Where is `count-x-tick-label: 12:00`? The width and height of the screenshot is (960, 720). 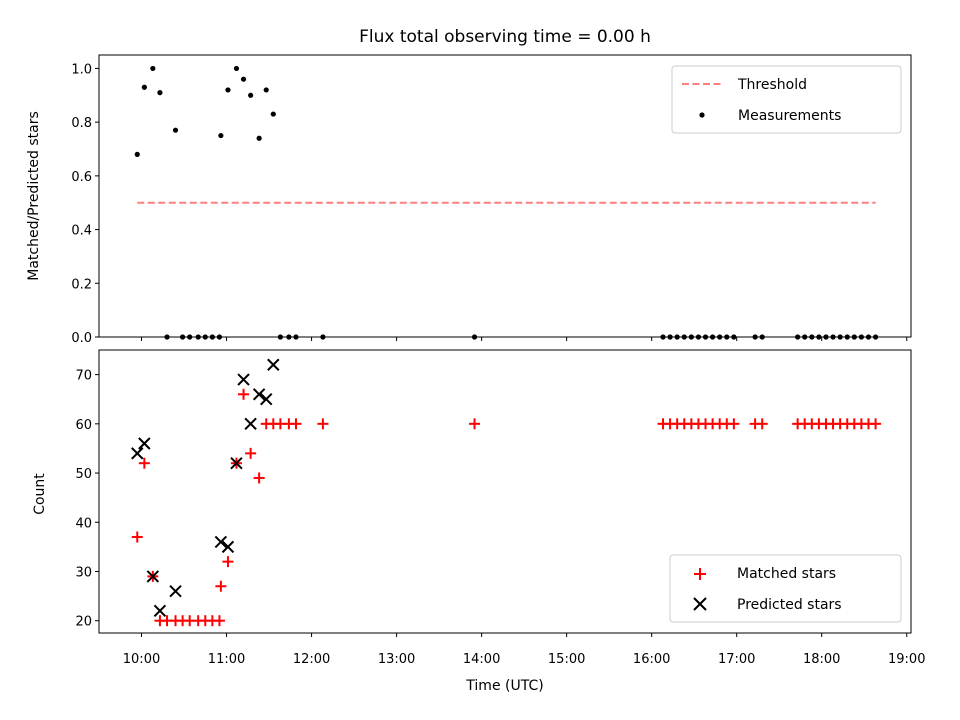 count-x-tick-label: 12:00 is located at coordinates (311, 659).